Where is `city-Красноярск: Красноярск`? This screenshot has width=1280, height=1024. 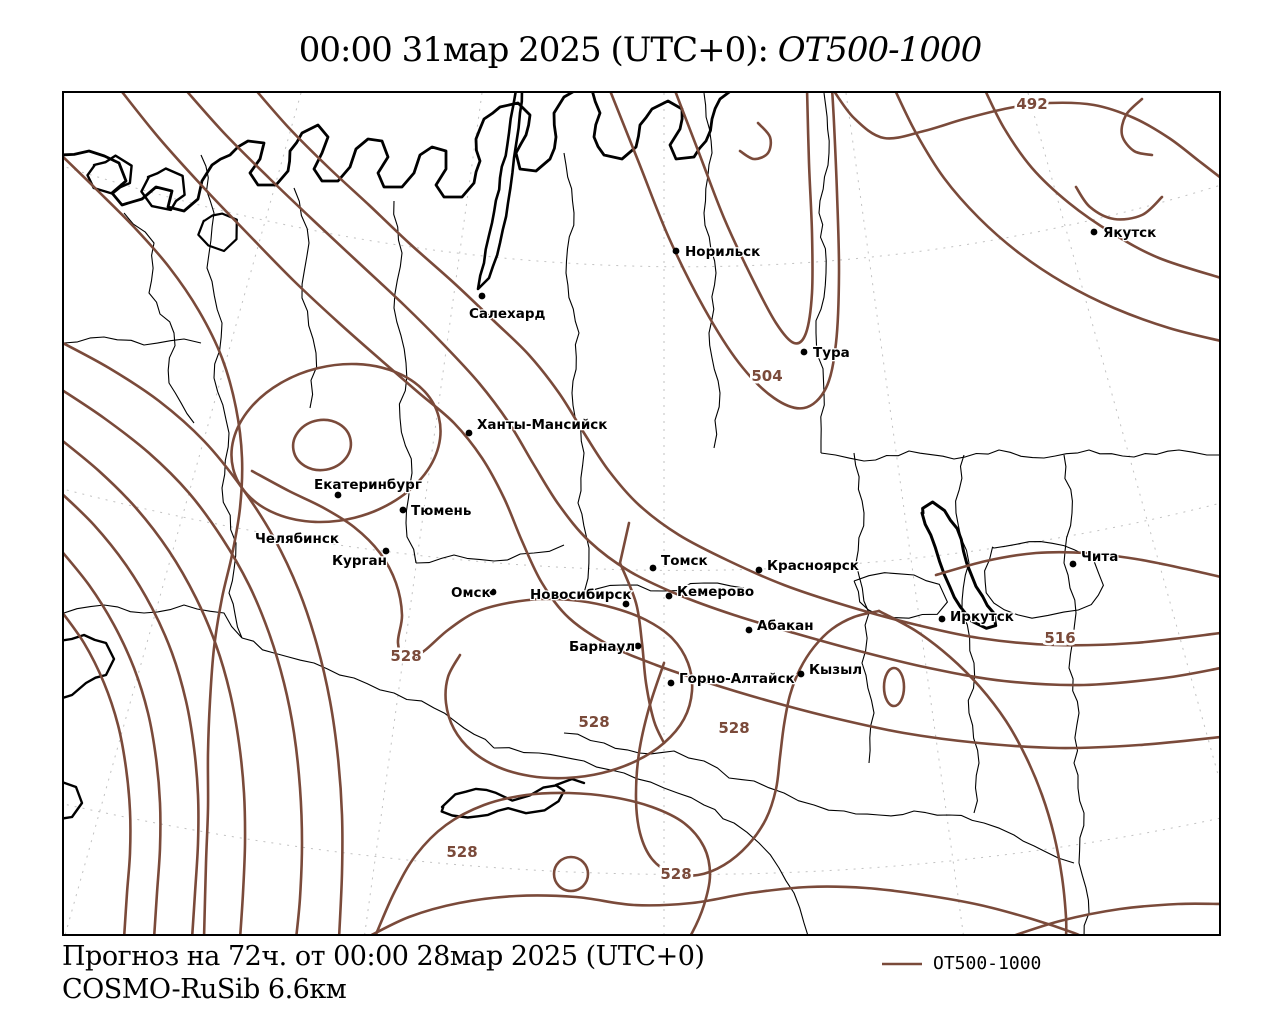
city-Красноярск: Красноярск is located at coordinates (807, 566).